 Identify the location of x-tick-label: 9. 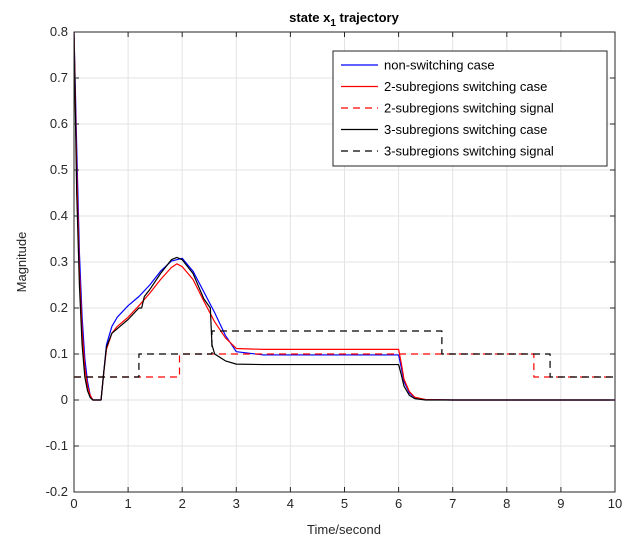
(560, 503).